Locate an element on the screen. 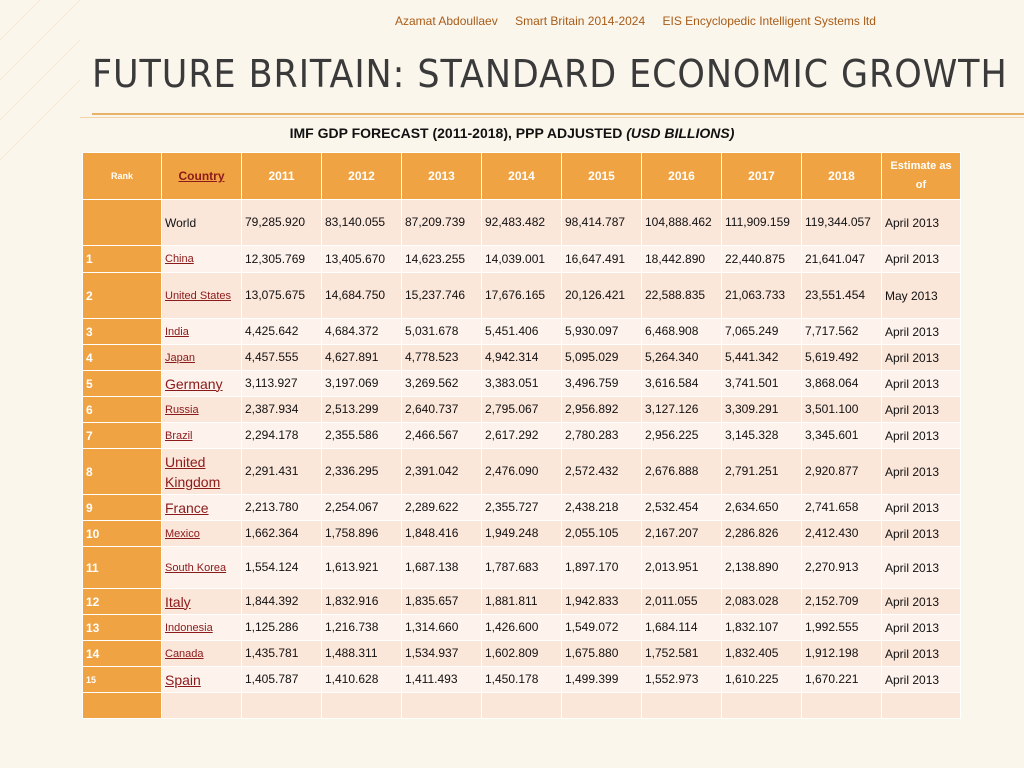 This screenshot has width=1024, height=768. col-header-2015: 2015 is located at coordinates (601, 176).